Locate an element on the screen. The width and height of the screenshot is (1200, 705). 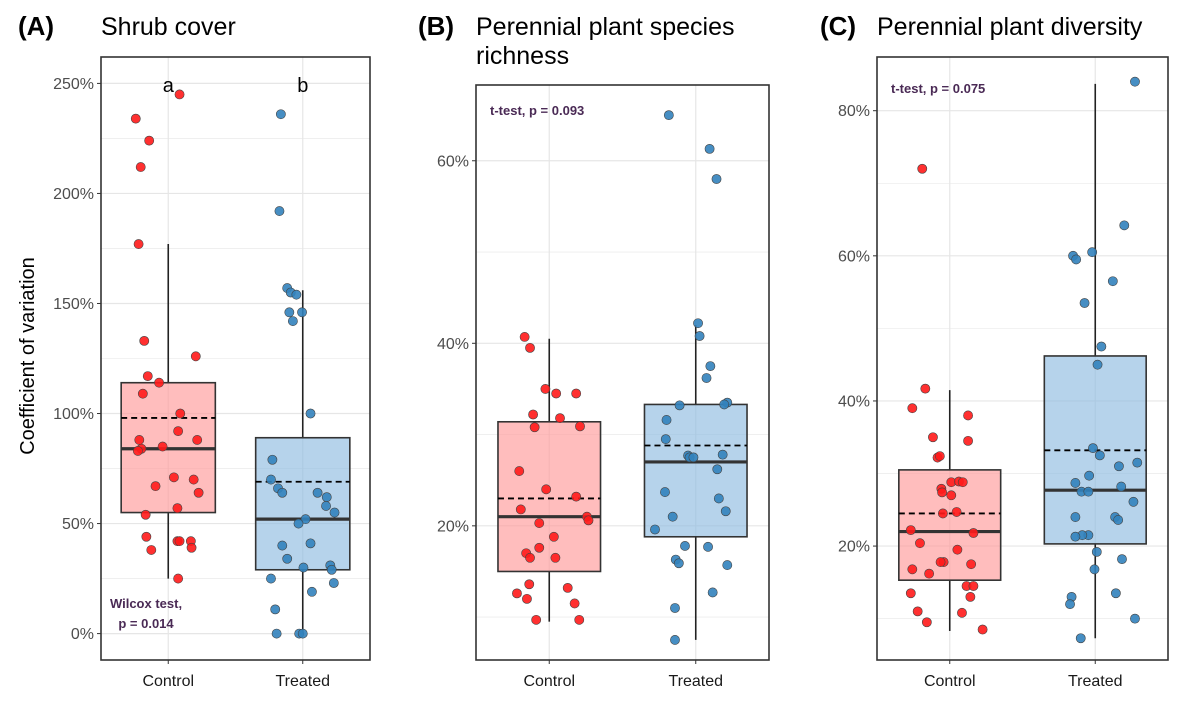
panel-title: Perennial plant diversity is located at coordinates (1010, 27).